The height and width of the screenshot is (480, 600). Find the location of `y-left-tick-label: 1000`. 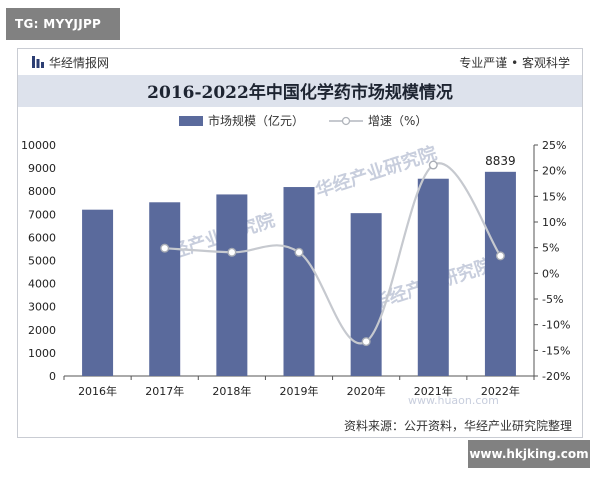

y-left-tick-label: 1000 is located at coordinates (42, 353).